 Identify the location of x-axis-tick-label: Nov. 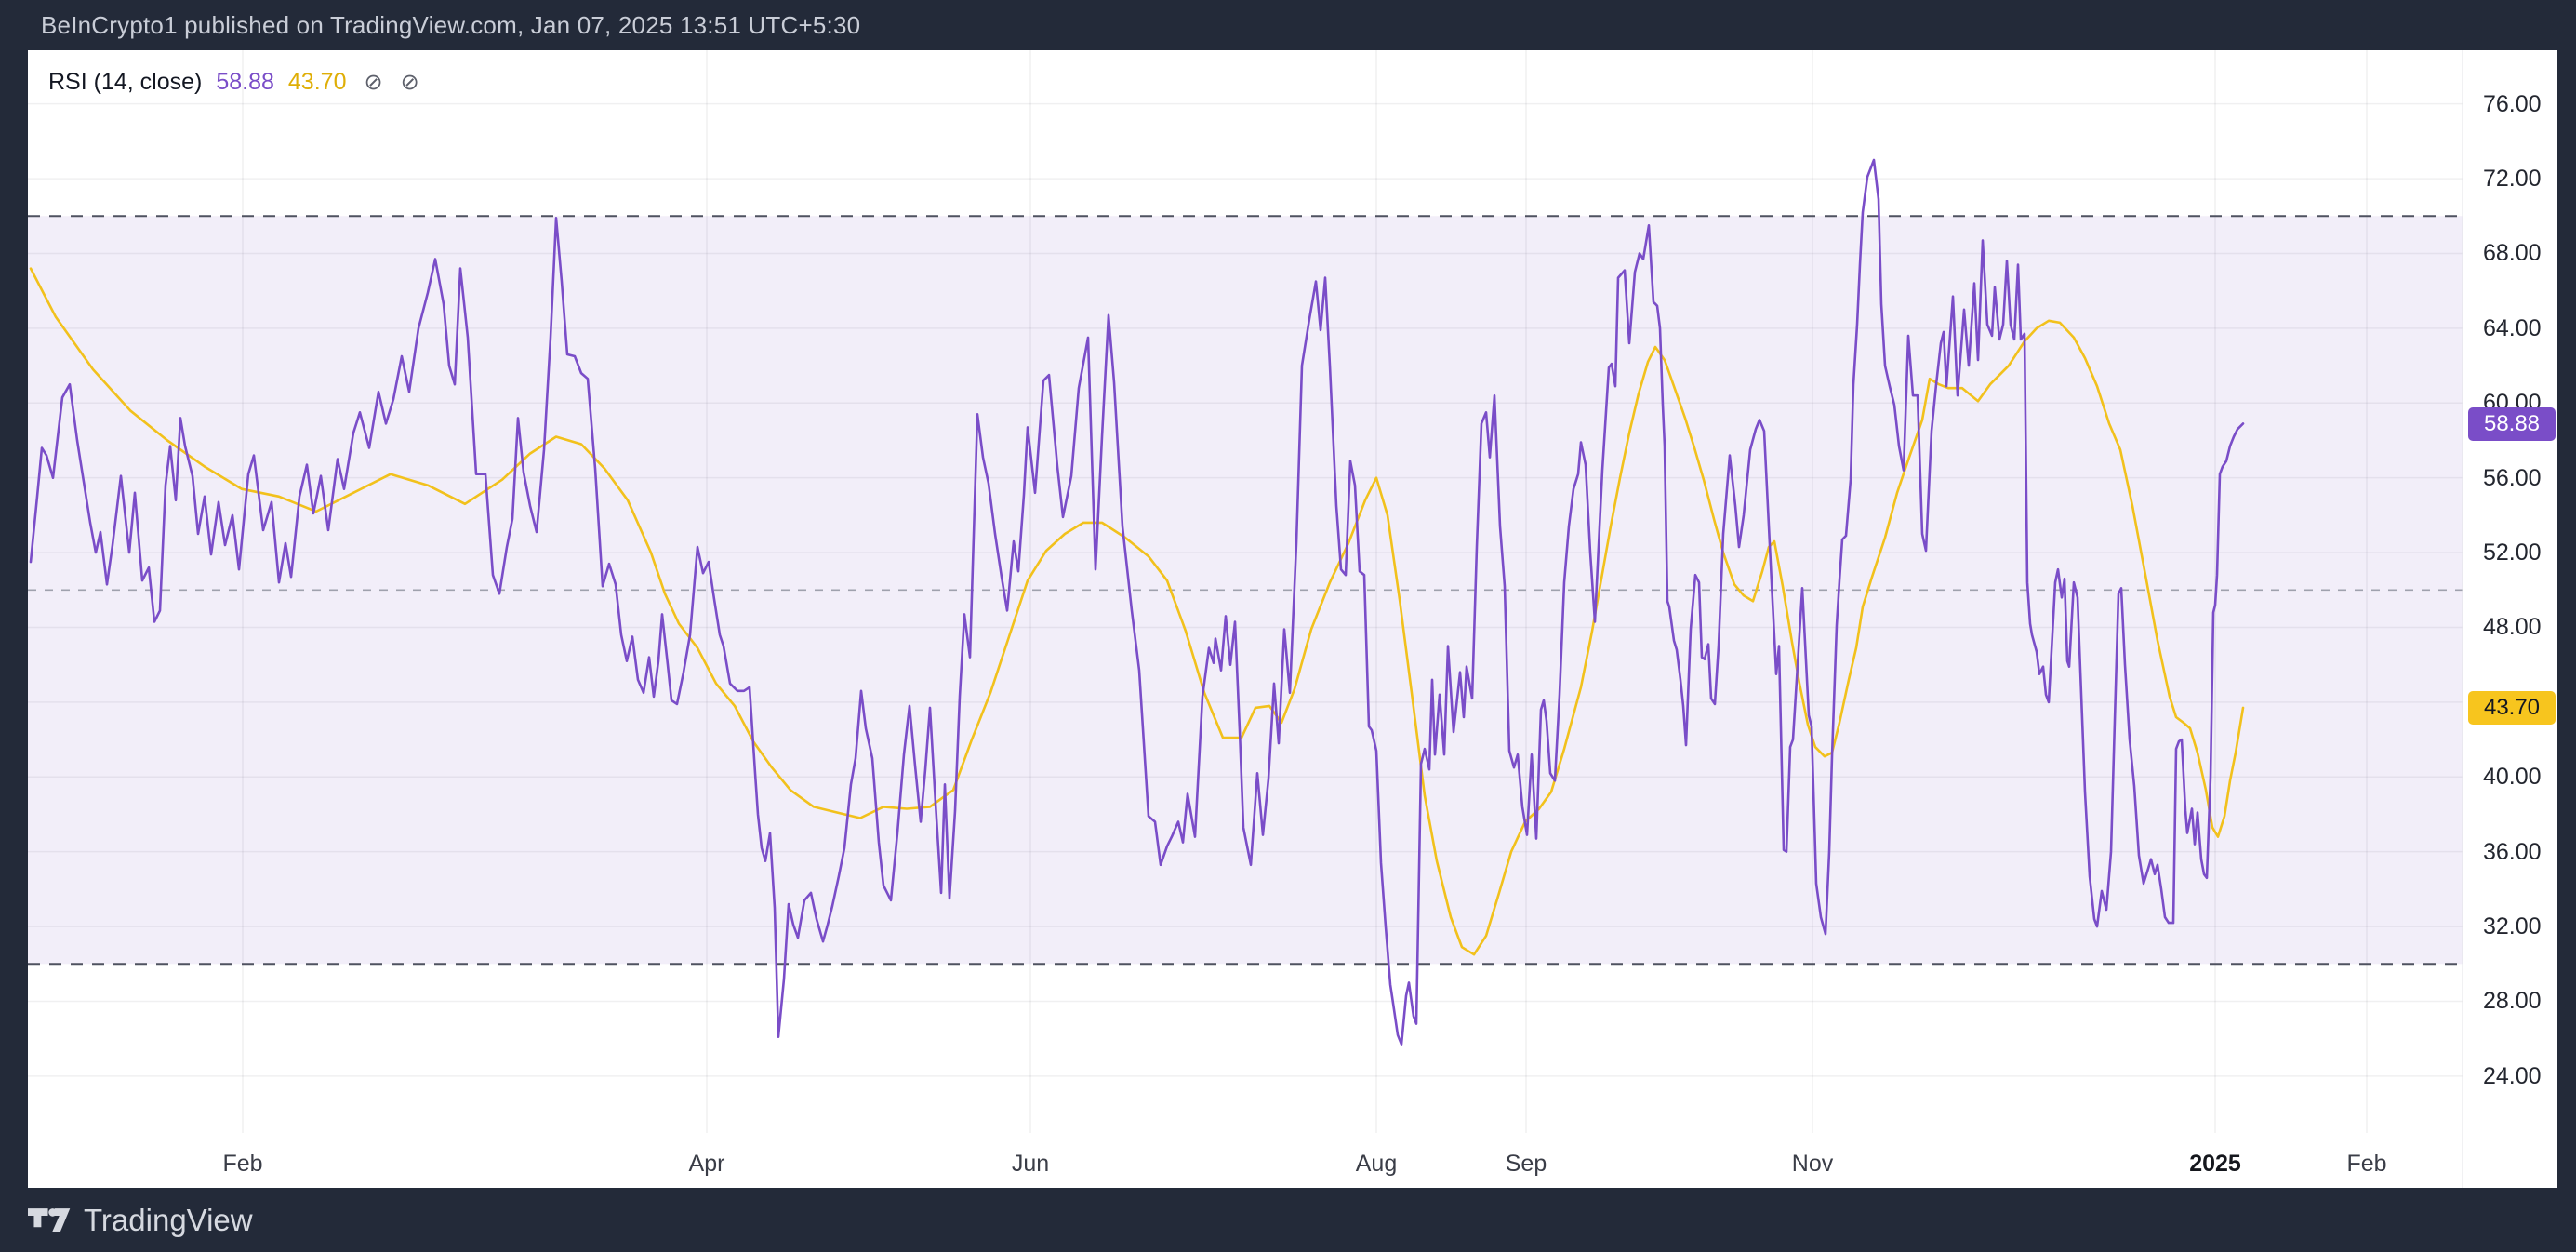
(1812, 1164).